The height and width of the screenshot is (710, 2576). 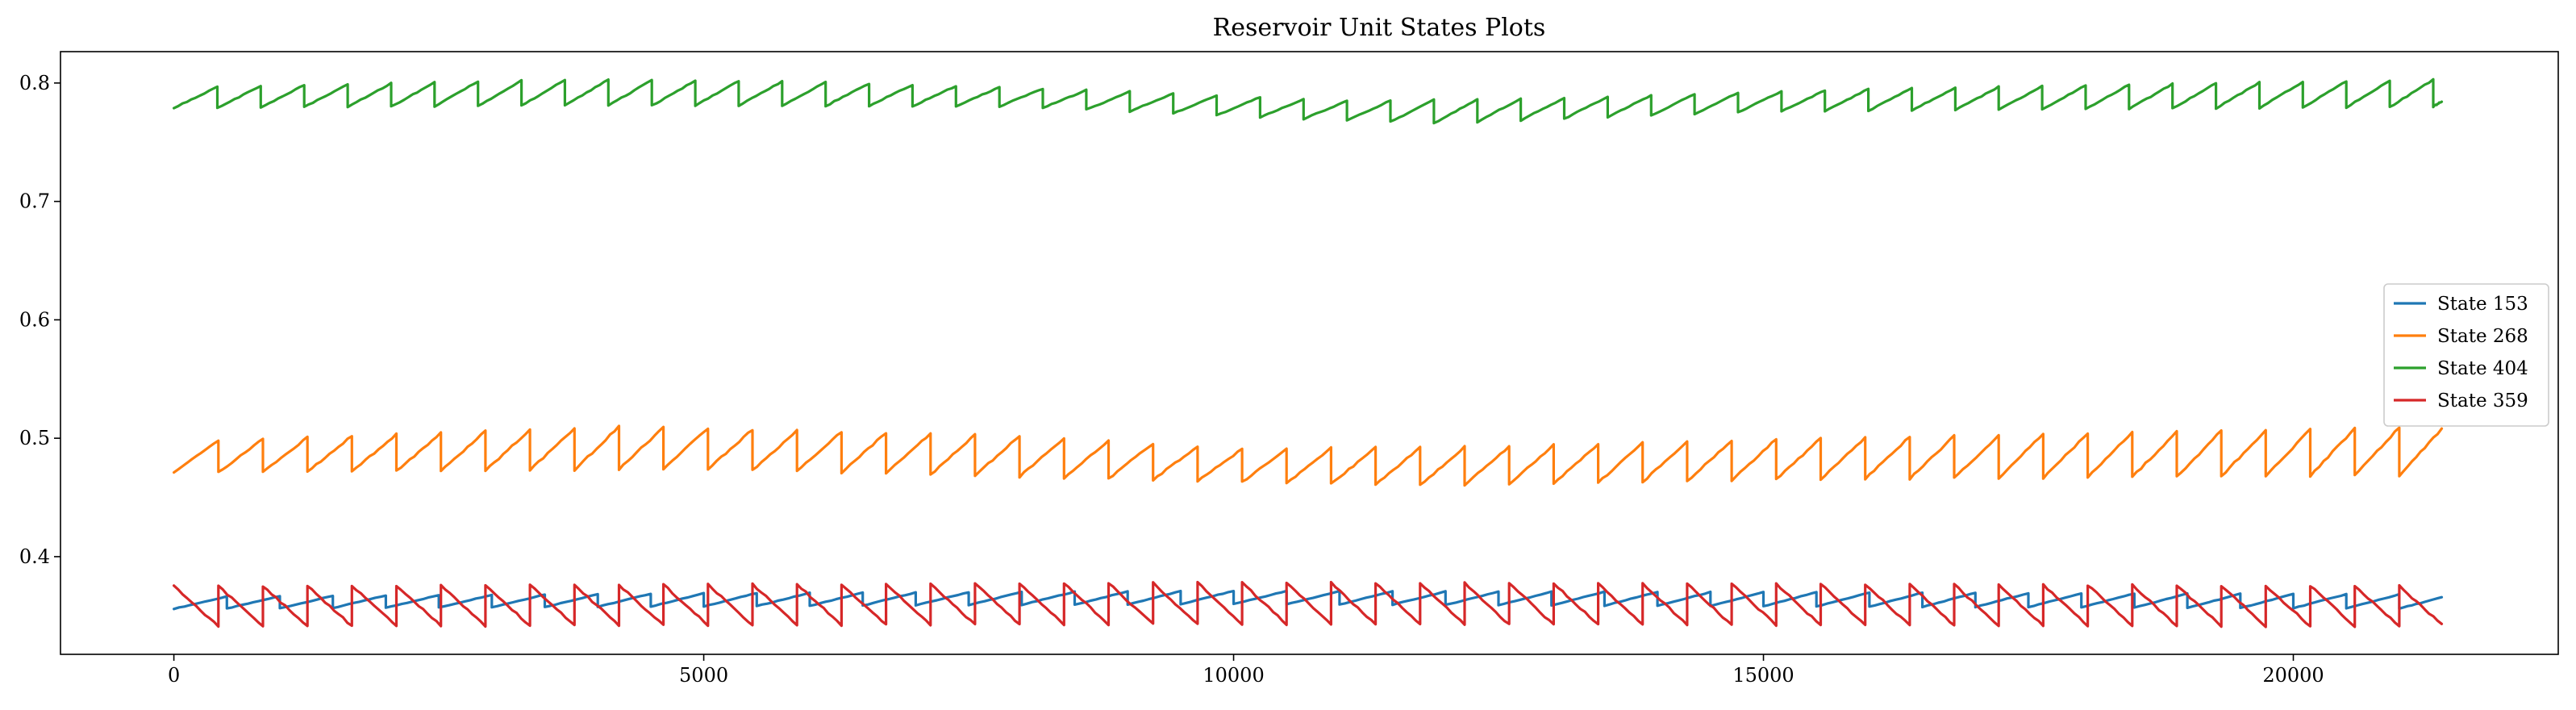 What do you see at coordinates (1233, 675) in the screenshot?
I see `x-tick-label: 10000` at bounding box center [1233, 675].